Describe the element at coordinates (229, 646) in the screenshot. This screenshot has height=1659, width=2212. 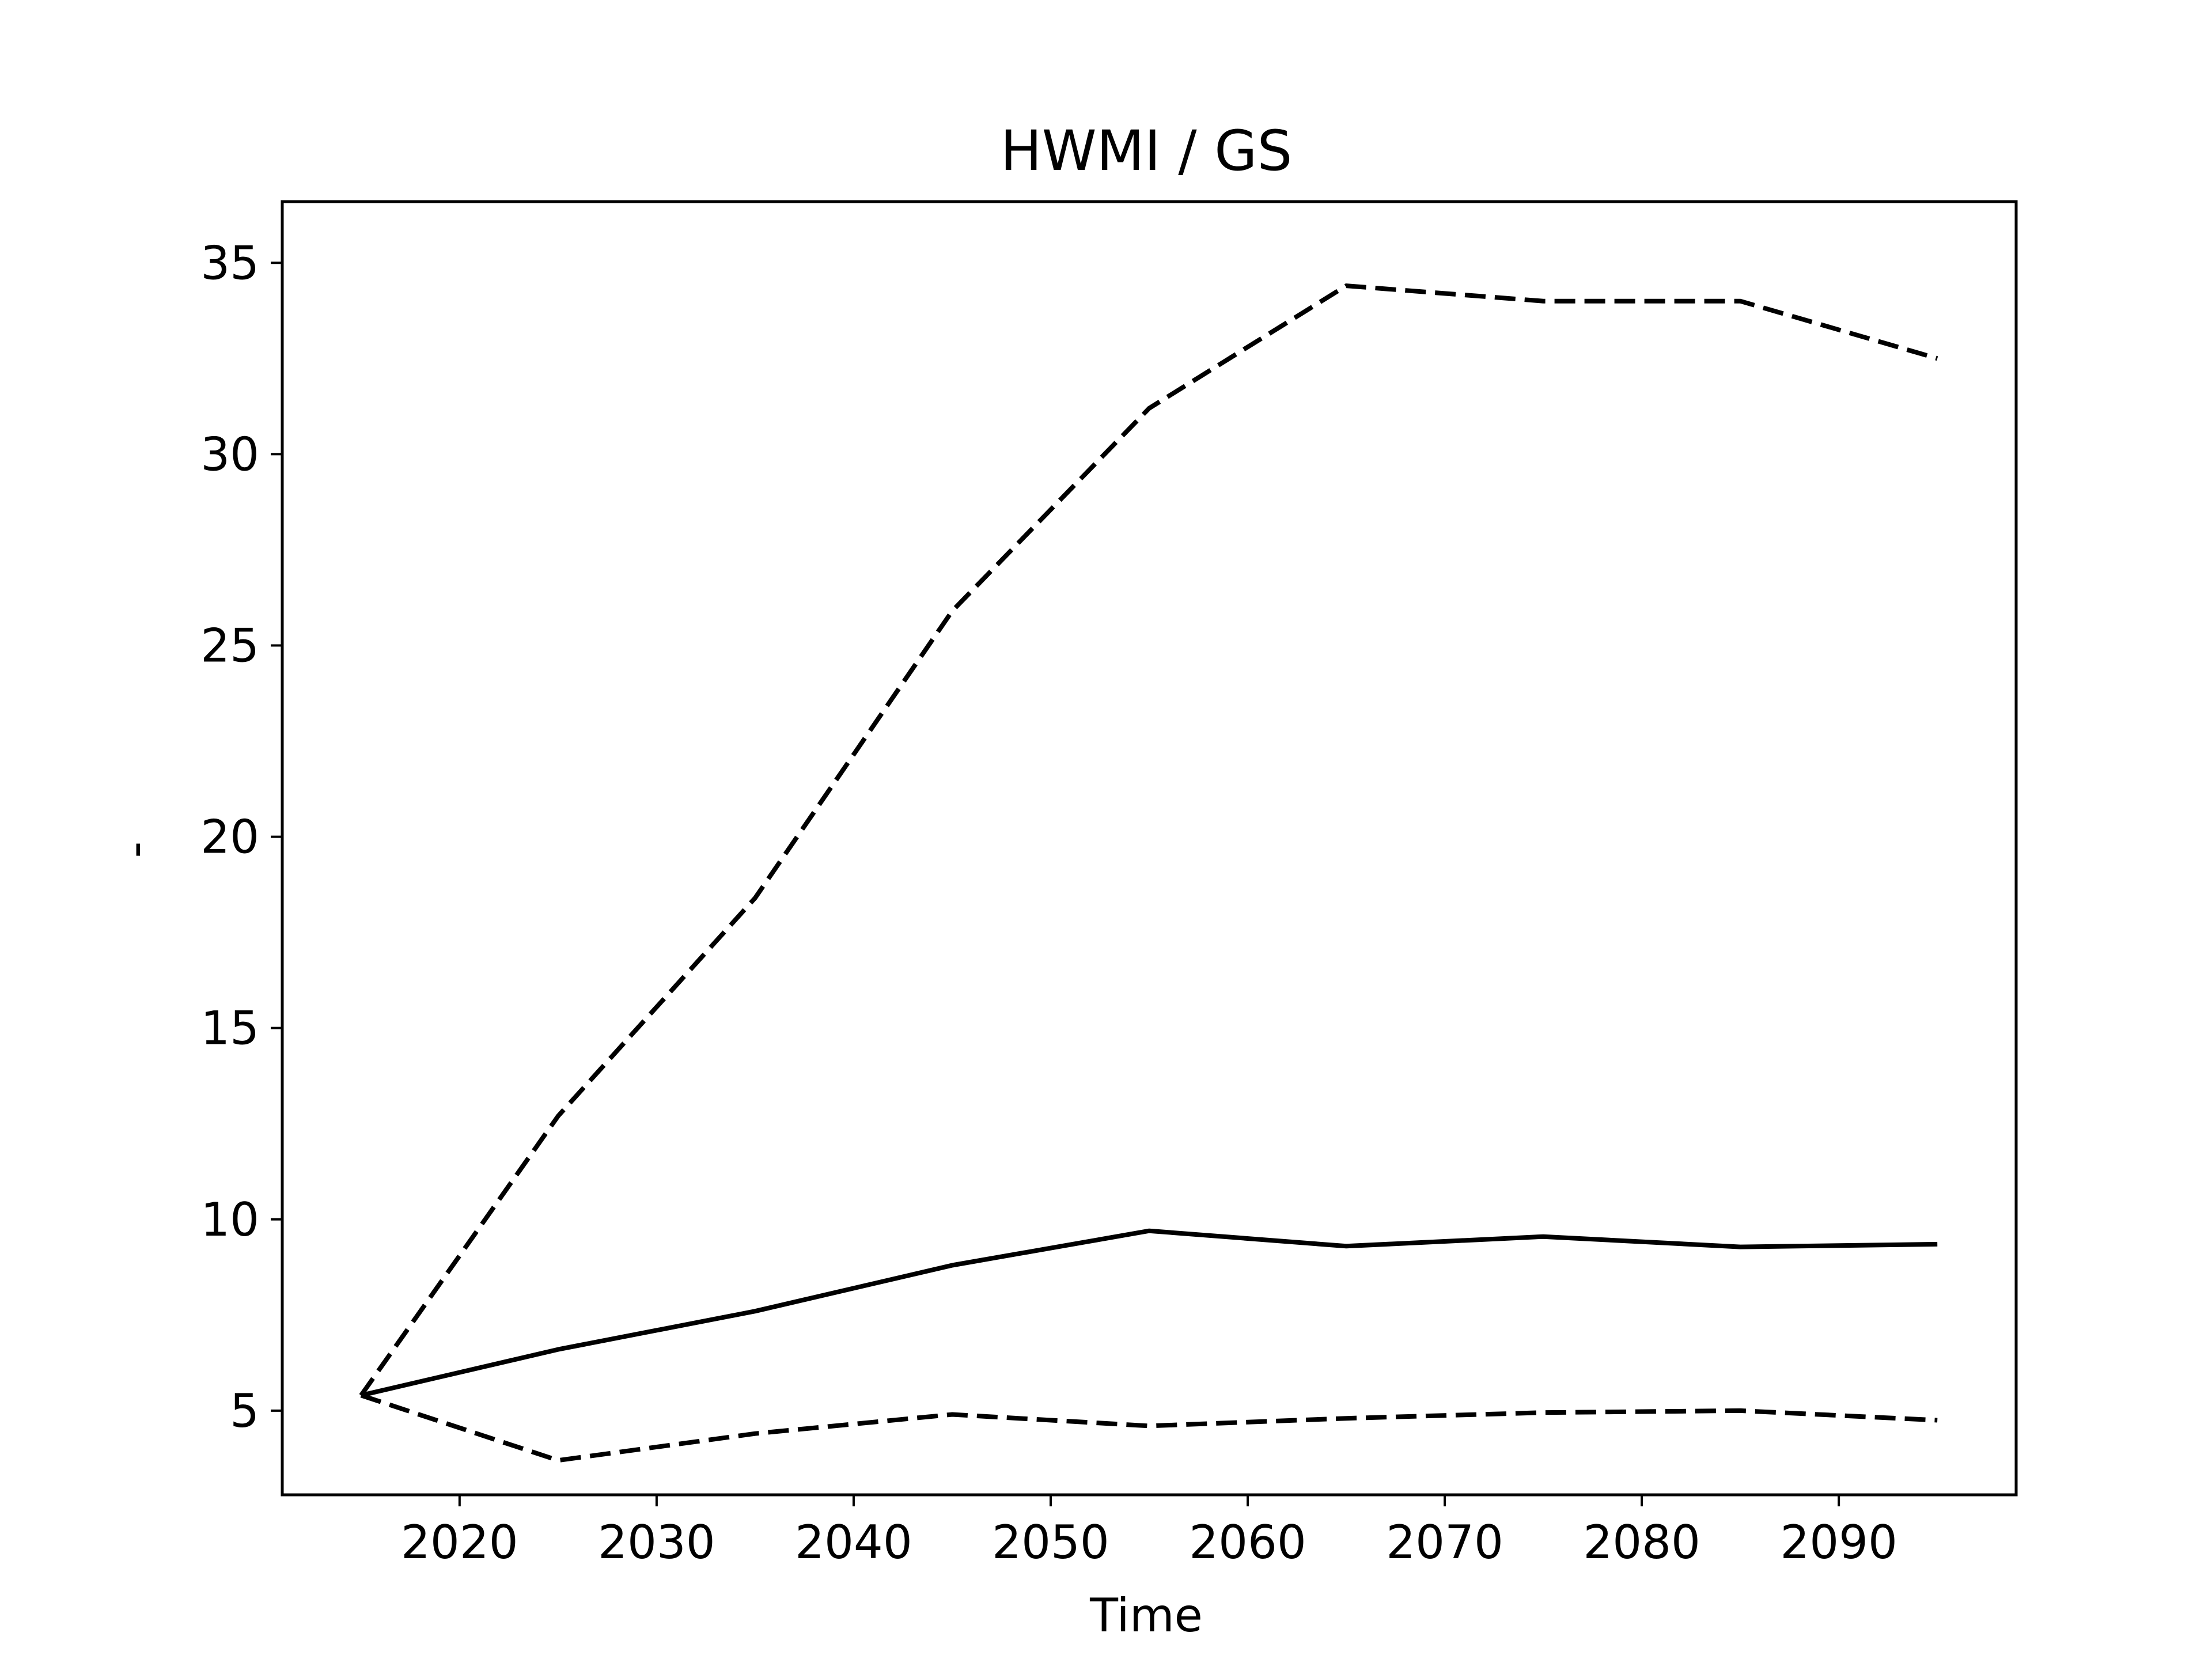
I see `y-tick-label: 25` at that location.